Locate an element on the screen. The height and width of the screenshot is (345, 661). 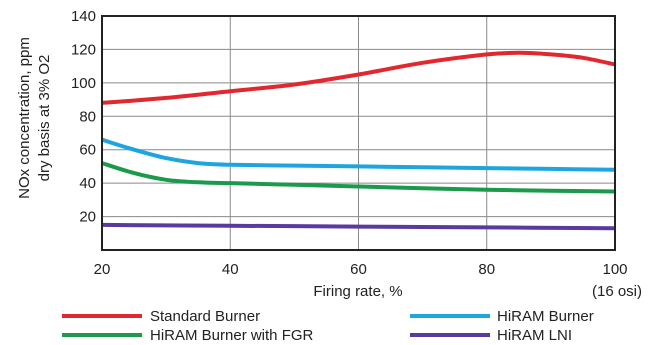
legend-label-hiram-lni: HiRAM LNI is located at coordinates (534, 335).